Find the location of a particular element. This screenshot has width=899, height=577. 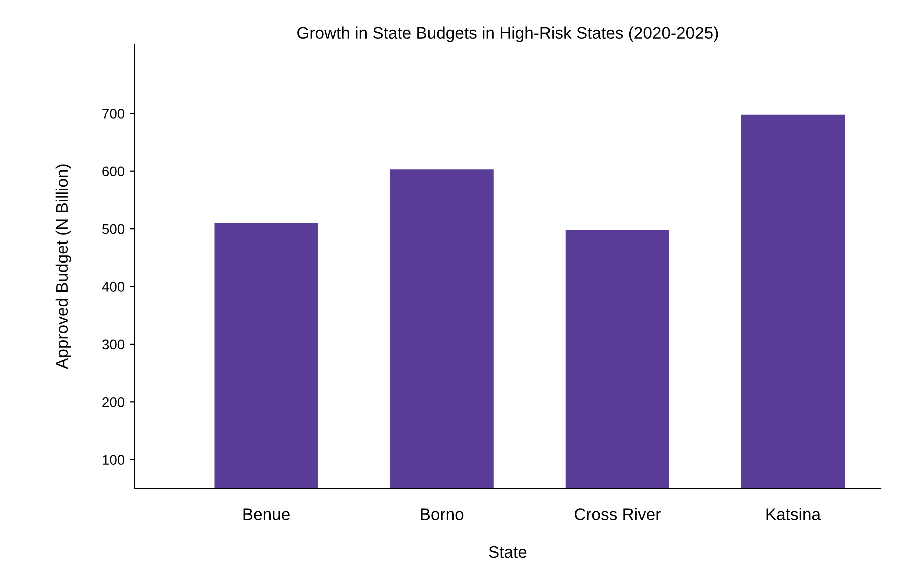

y-tick-label: 300 is located at coordinates (113, 345).